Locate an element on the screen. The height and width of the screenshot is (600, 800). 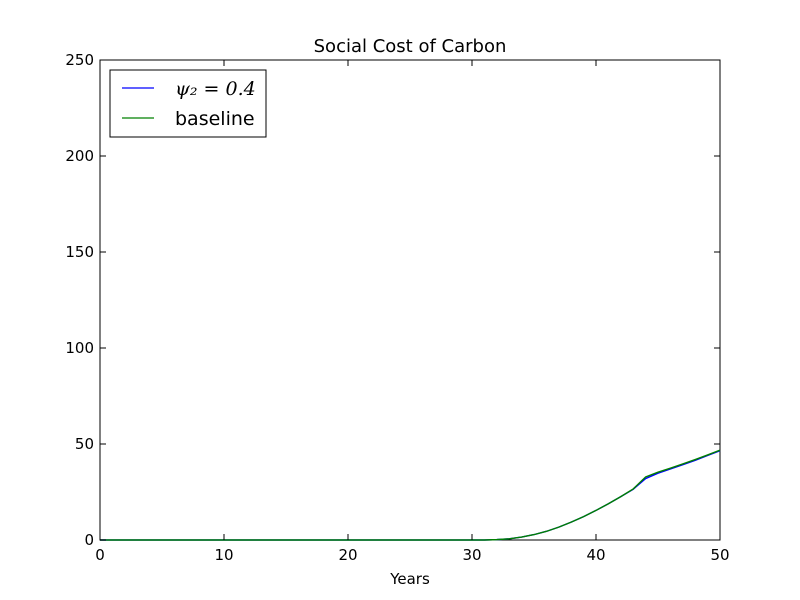
x-tick-label: 50 is located at coordinates (719, 555).